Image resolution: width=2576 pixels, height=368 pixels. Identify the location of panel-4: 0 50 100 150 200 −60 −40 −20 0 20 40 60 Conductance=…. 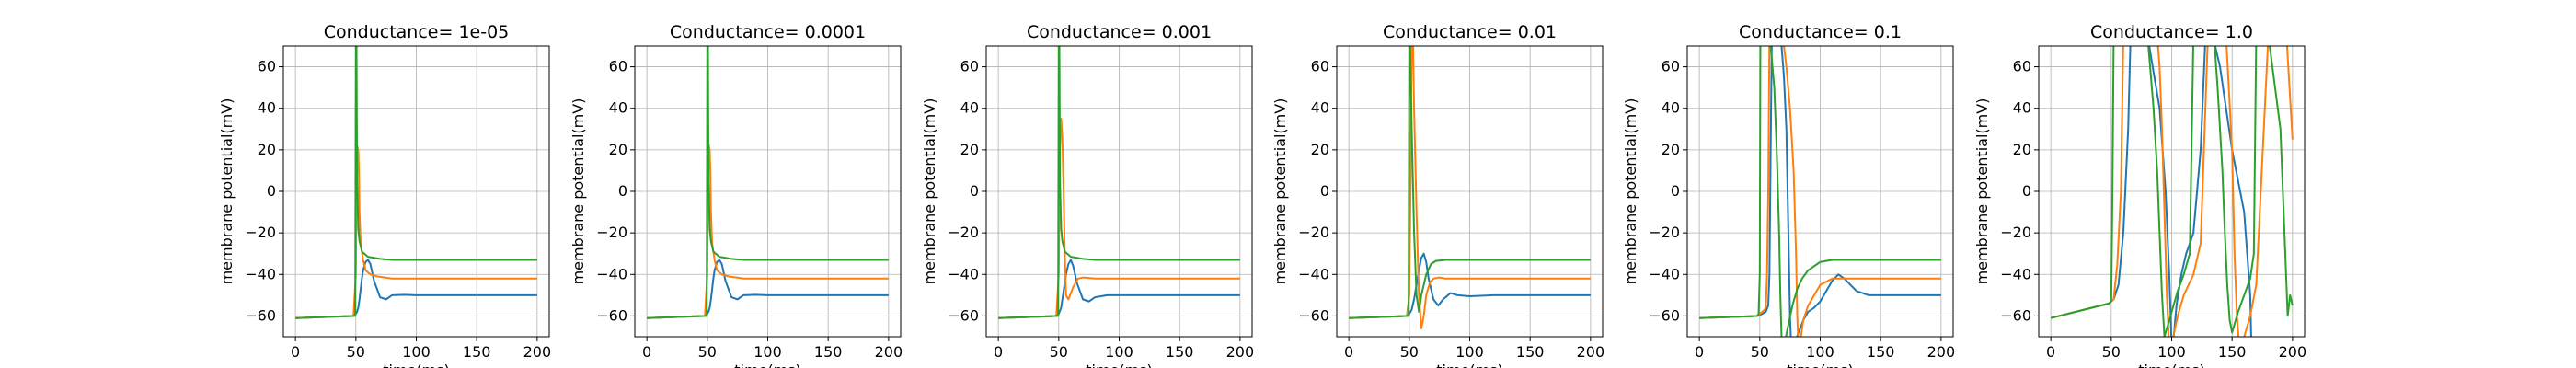
(1437, 195).